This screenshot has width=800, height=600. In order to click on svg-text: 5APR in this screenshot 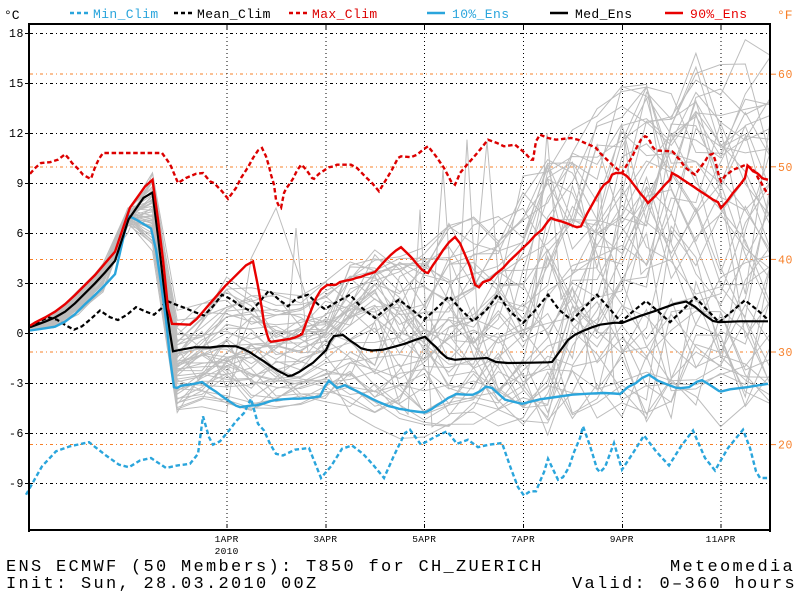, I will do `click(424, 539)`.